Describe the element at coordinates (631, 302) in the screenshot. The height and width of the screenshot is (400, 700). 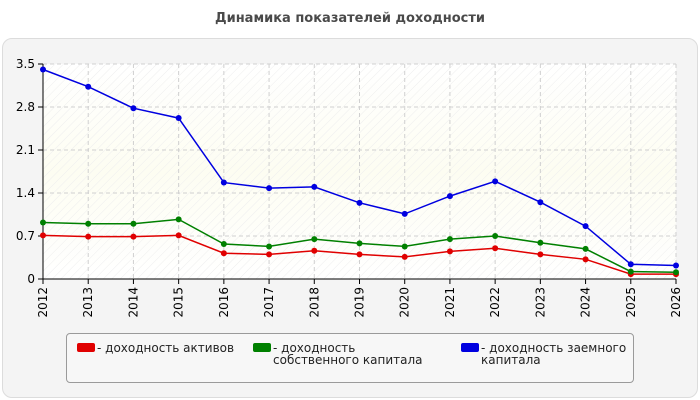
I see `x-tick-label: 2025` at that location.